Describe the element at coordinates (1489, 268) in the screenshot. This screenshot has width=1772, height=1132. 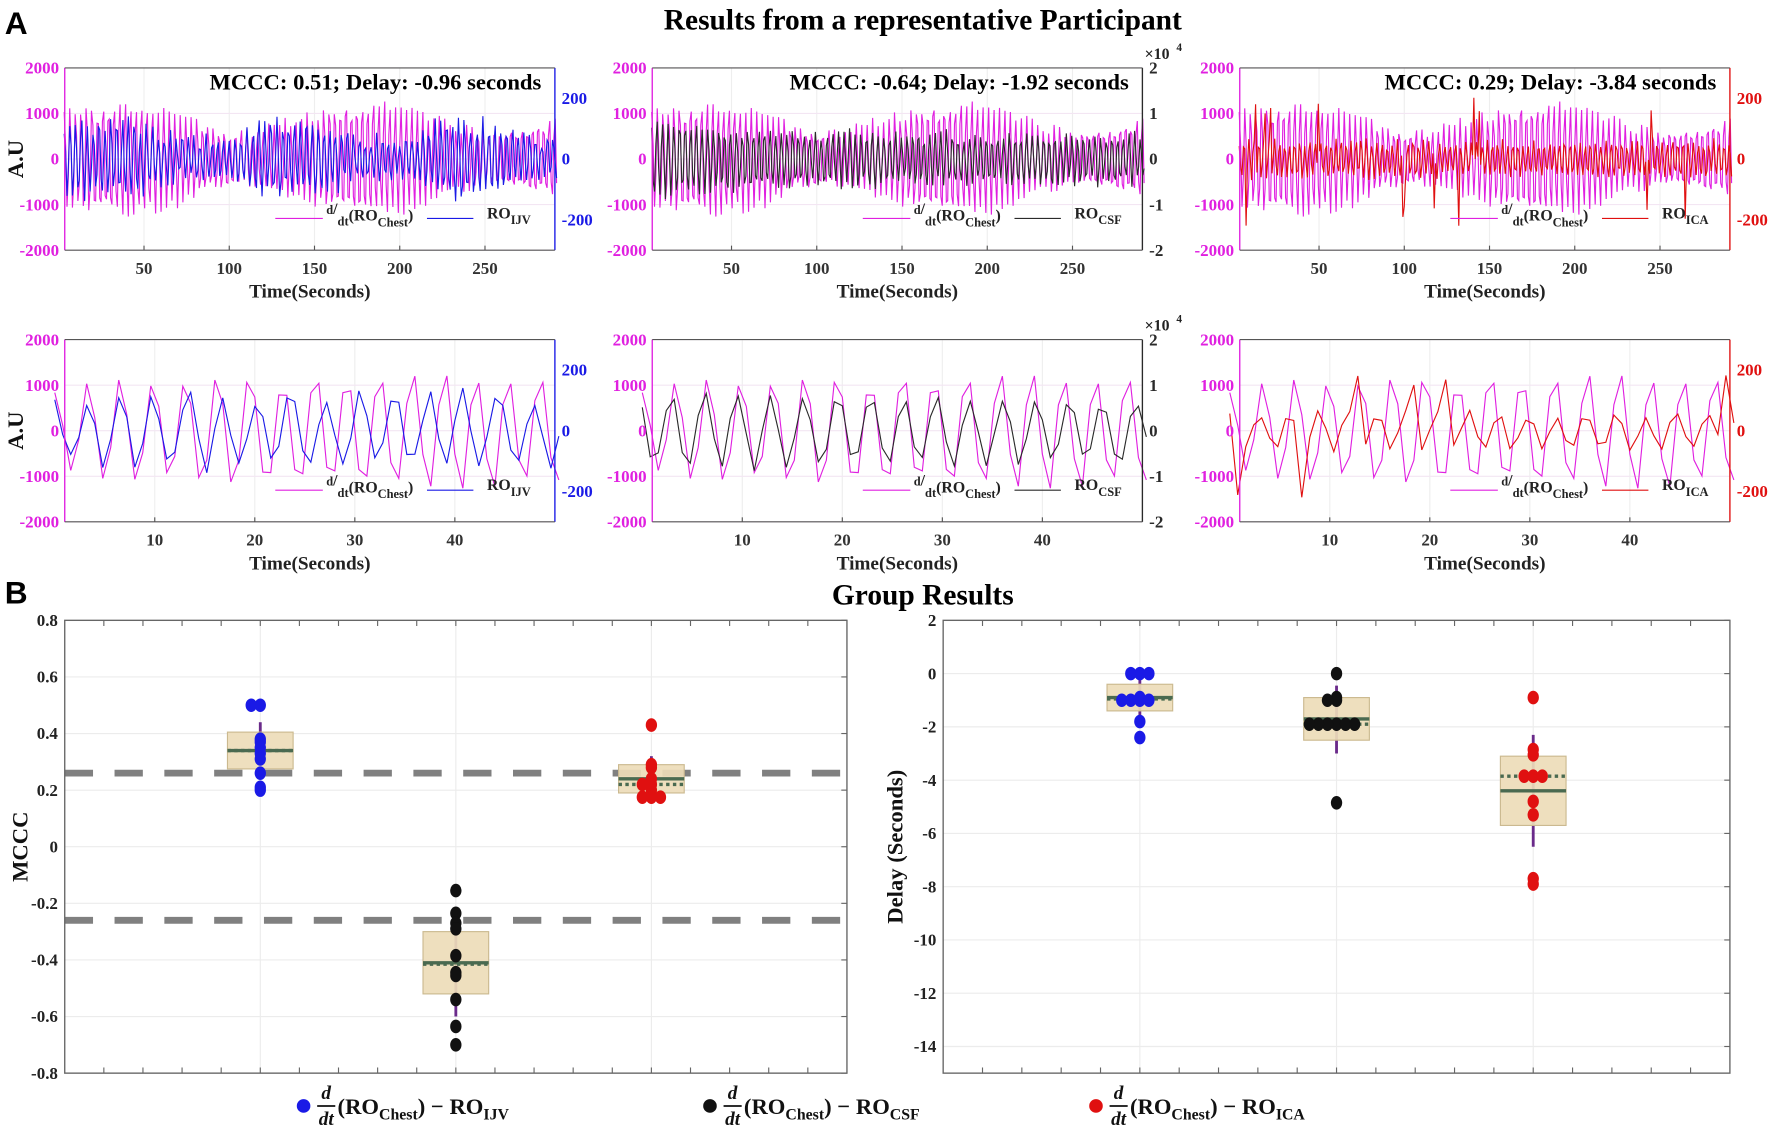
I see `x-tick-label: 150` at that location.